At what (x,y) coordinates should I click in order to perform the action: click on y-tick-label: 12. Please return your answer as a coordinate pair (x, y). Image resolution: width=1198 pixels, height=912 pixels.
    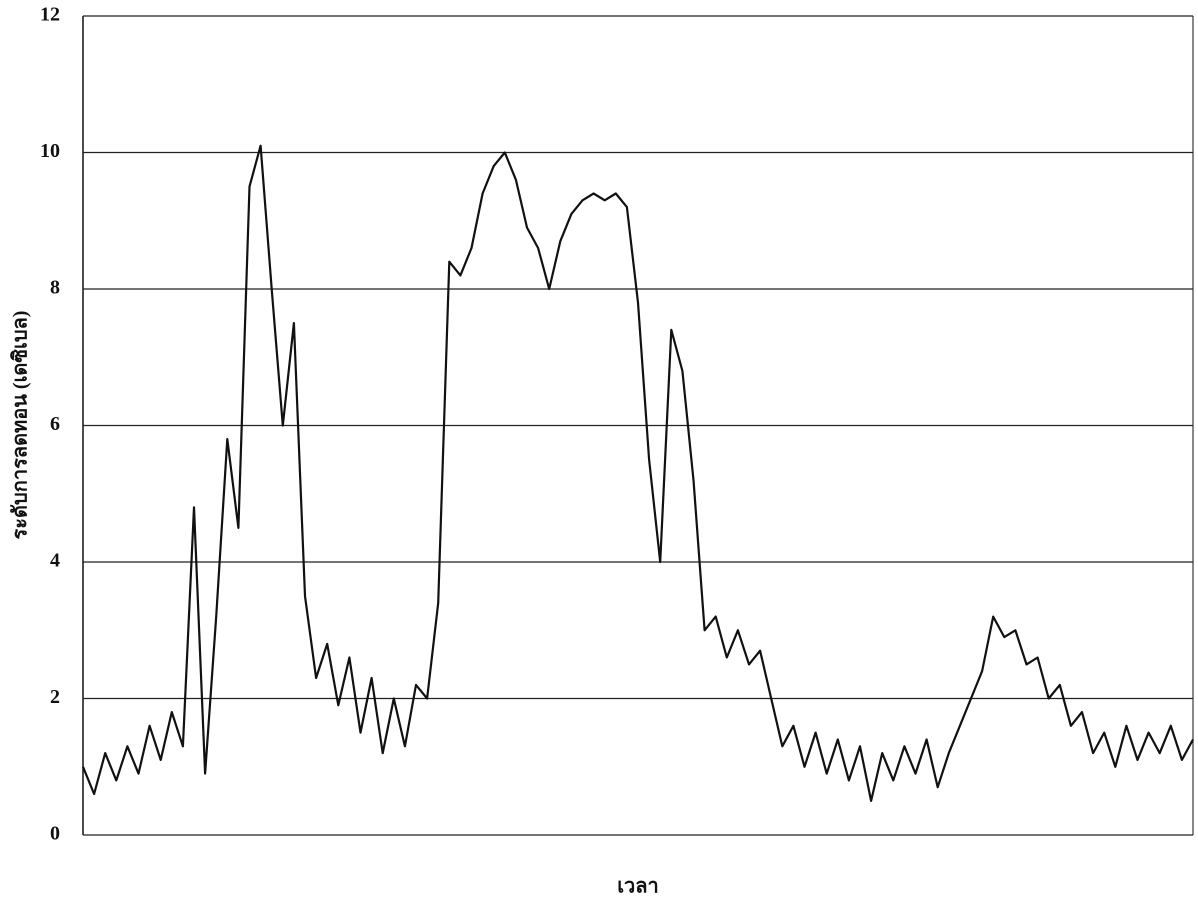
    Looking at the image, I should click on (50, 15).